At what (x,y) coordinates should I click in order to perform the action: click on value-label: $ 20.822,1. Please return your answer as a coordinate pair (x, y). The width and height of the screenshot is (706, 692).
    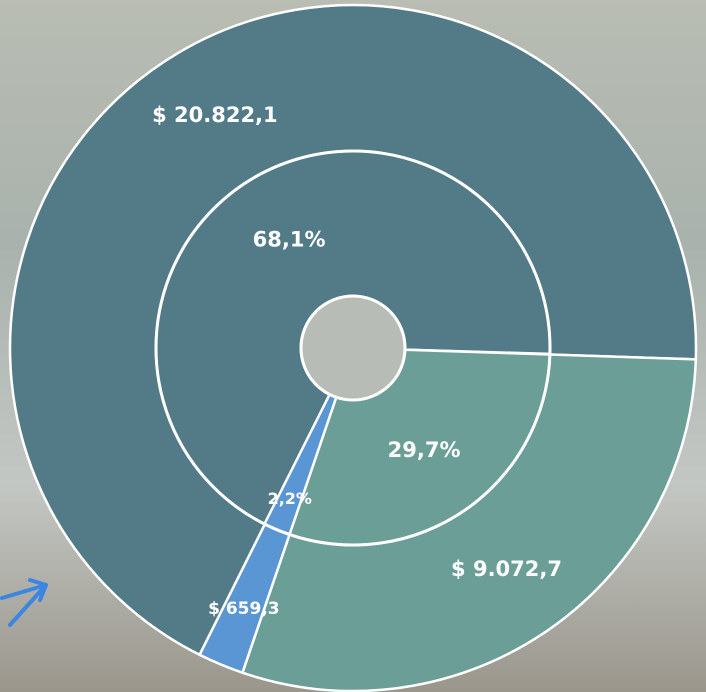
    Looking at the image, I should click on (215, 115).